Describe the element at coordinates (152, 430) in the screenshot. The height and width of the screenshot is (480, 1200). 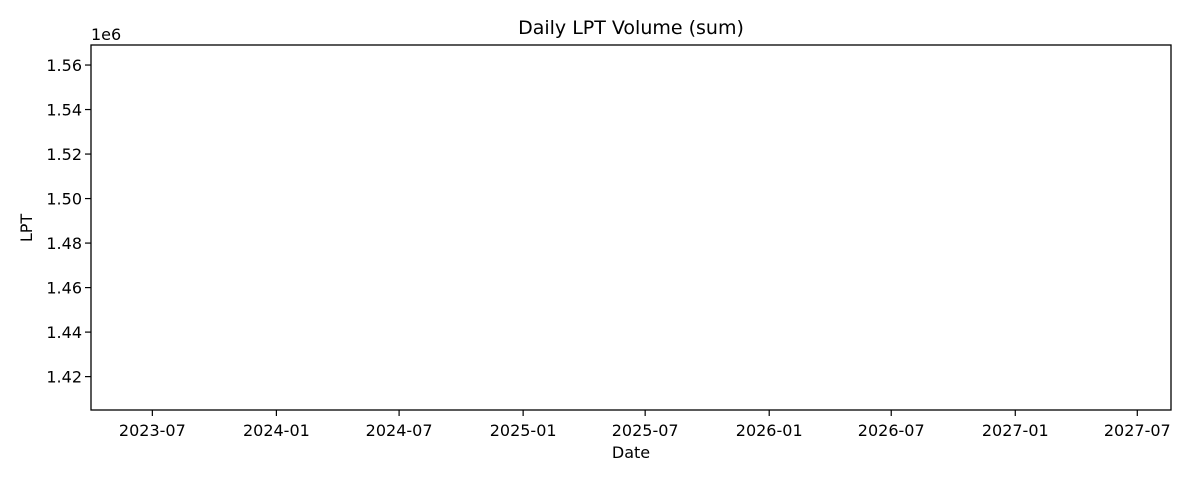
I see `x-tick-label: 2023-07` at that location.